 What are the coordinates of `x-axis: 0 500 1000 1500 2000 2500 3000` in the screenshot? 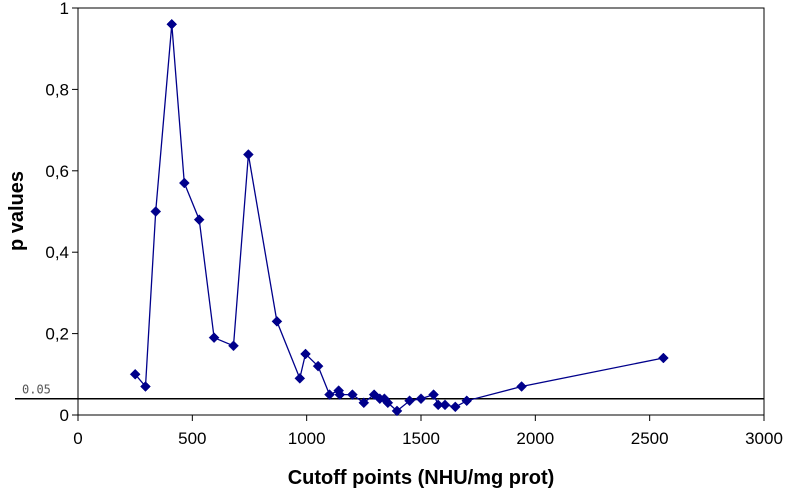 It's located at (428, 431).